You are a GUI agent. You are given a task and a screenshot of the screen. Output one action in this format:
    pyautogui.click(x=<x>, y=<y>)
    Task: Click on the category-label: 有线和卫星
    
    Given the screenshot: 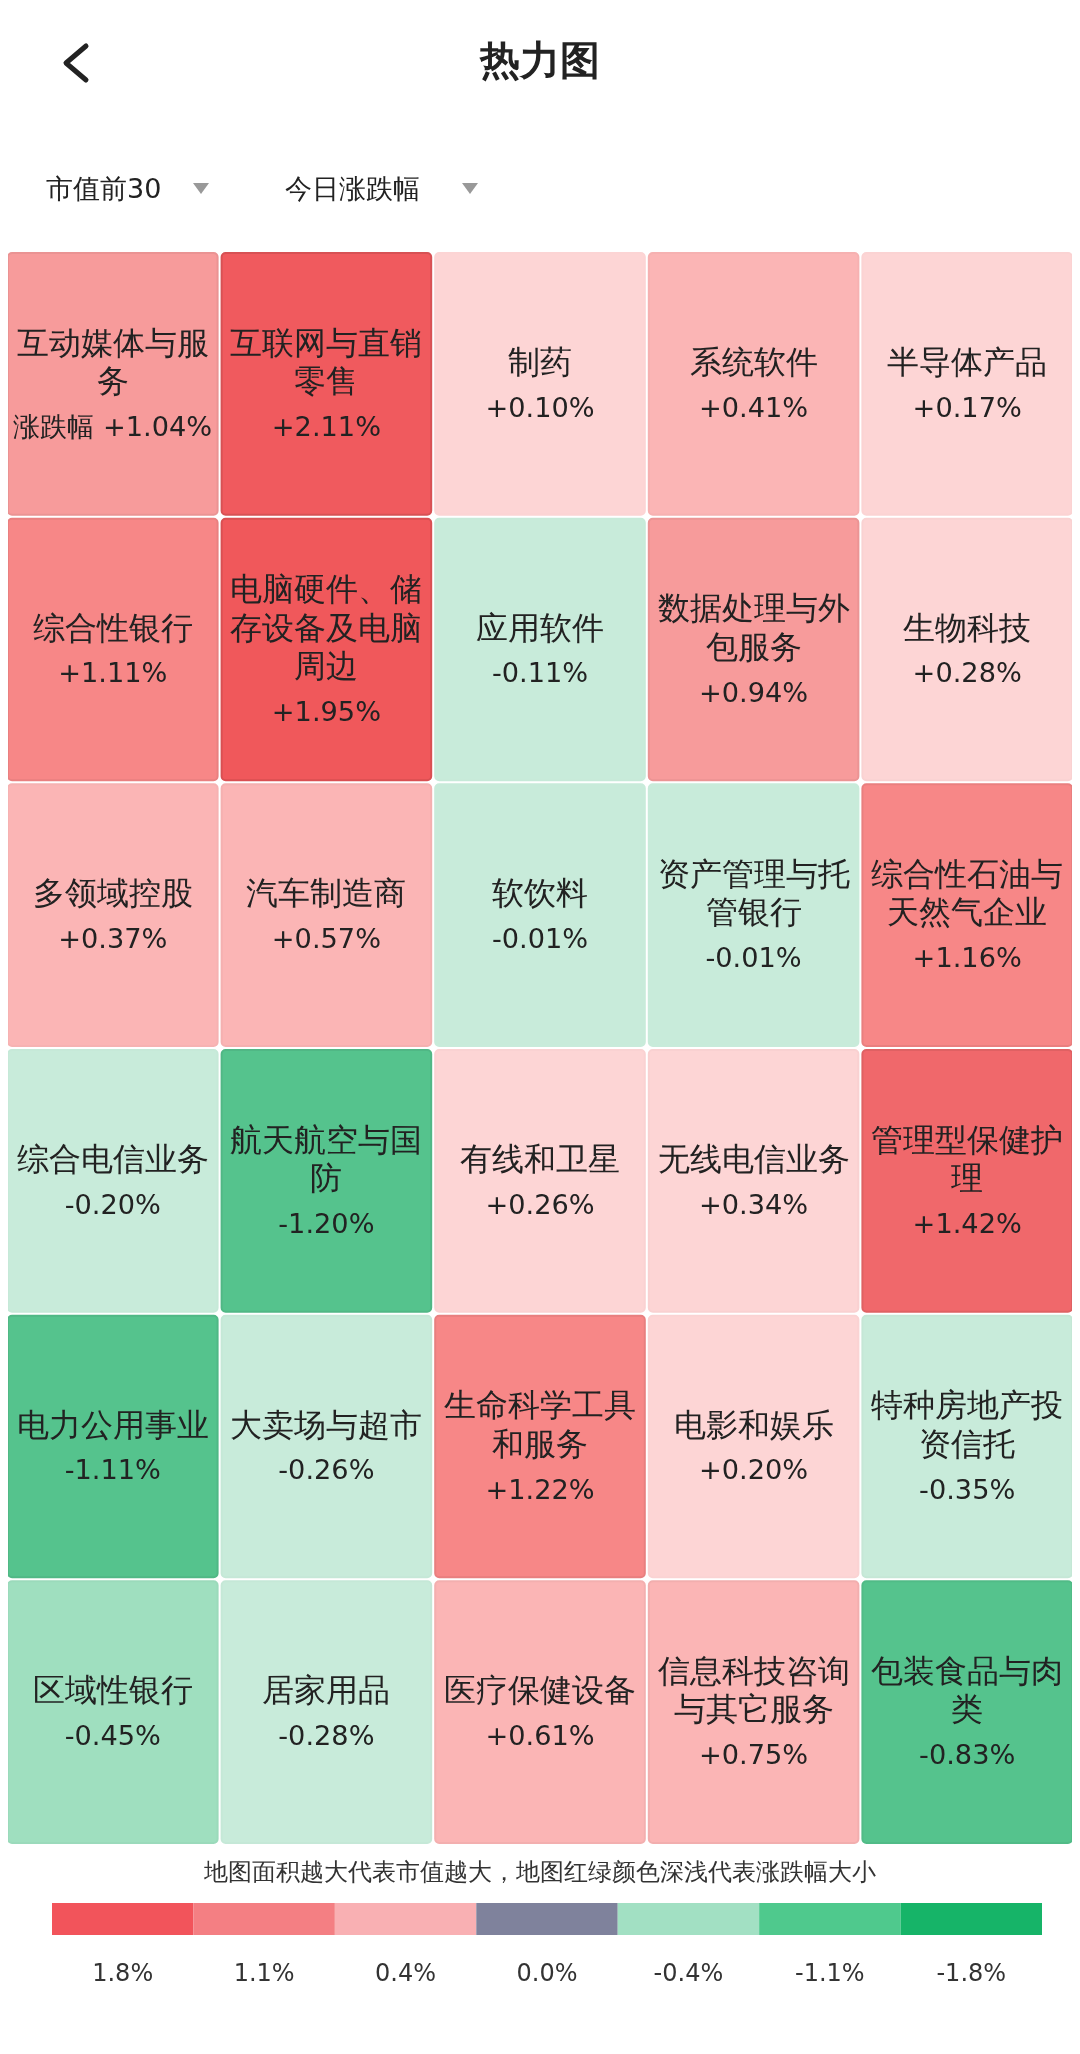 What is the action you would take?
    pyautogui.click(x=540, y=1158)
    